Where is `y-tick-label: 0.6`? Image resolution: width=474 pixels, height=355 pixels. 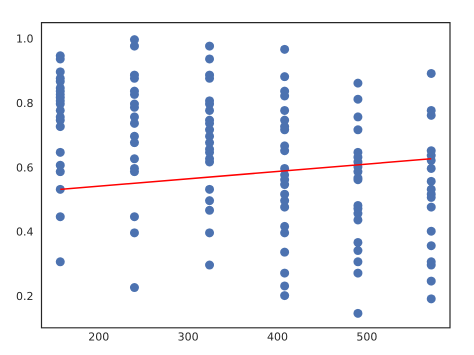 y-tick-label: 0.6 is located at coordinates (25, 167).